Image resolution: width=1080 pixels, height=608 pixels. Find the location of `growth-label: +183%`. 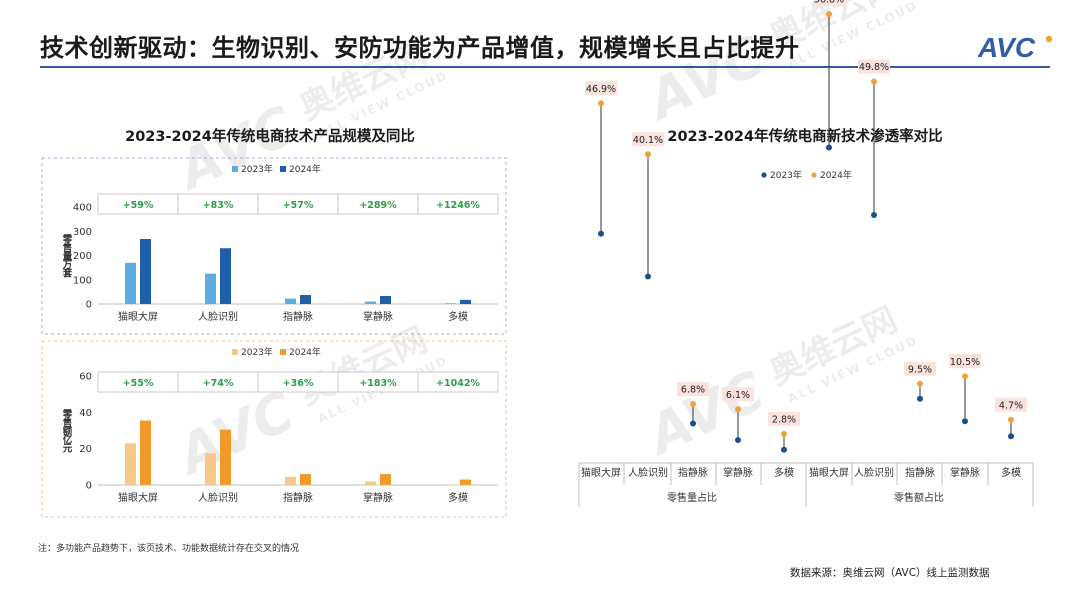

growth-label: +183% is located at coordinates (378, 383).